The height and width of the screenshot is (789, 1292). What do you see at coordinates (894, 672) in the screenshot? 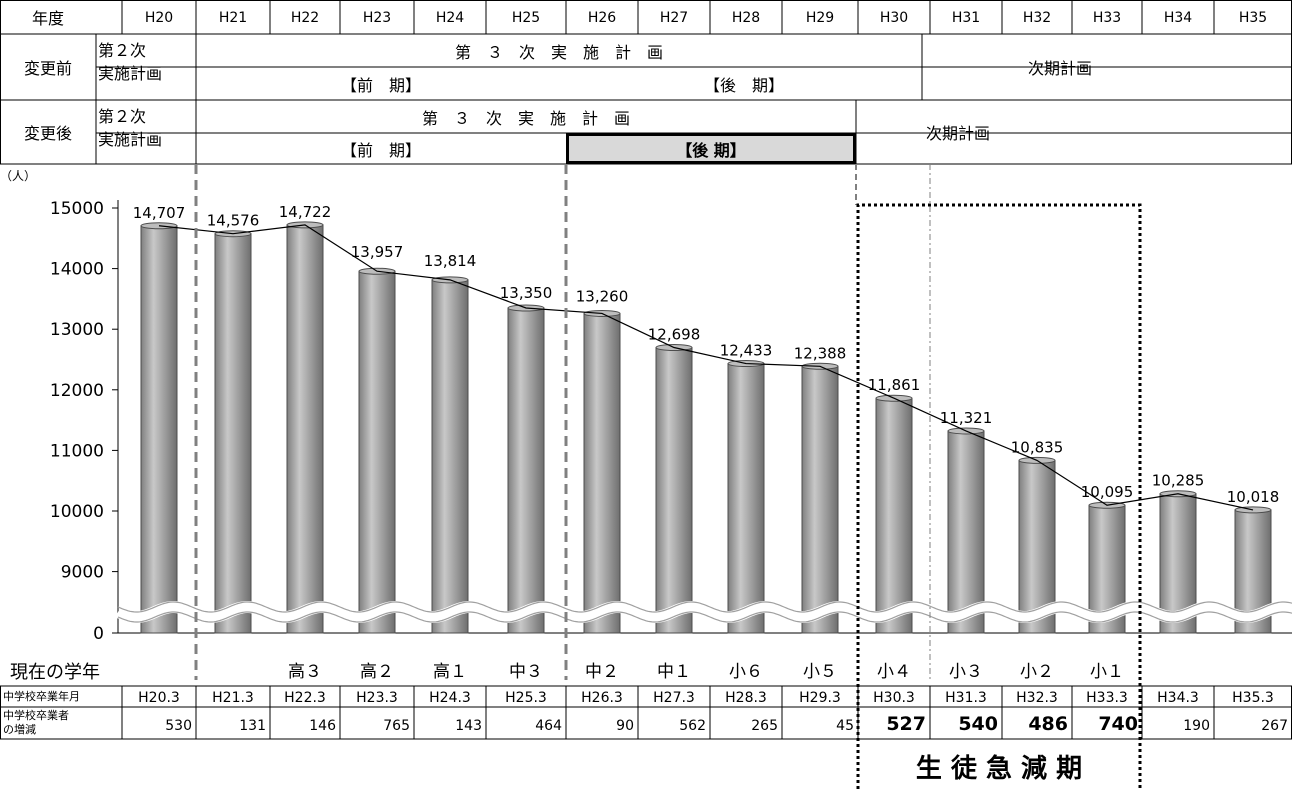
I see `grade-H30: 小４` at bounding box center [894, 672].